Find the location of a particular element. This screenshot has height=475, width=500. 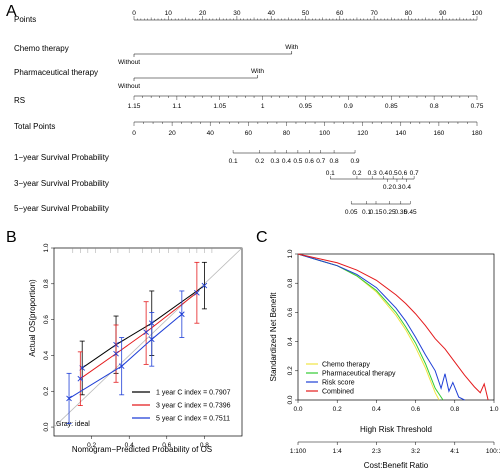

5-year-survival-probability-tick-label: 0.15 is located at coordinates (376, 212).